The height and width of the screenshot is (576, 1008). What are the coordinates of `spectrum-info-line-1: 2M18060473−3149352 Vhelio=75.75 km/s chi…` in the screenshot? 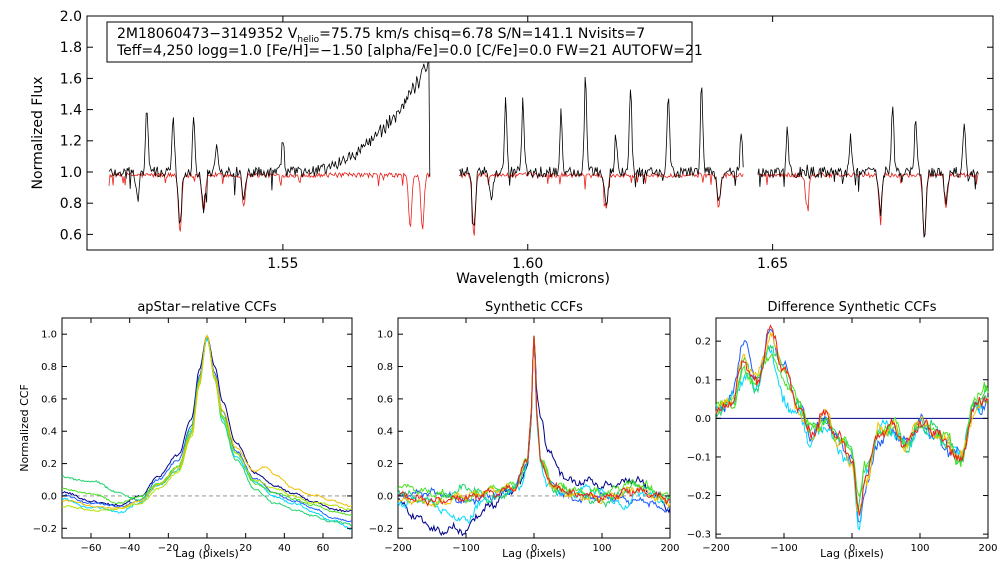 It's located at (381, 35).